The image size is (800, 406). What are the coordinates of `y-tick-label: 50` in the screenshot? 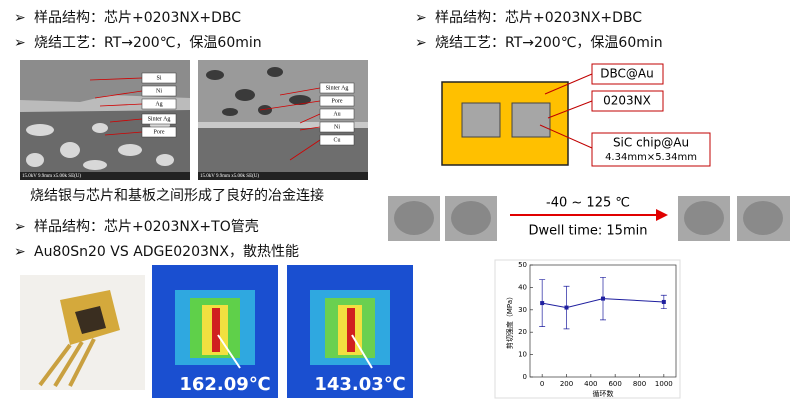 It's located at (522, 265).